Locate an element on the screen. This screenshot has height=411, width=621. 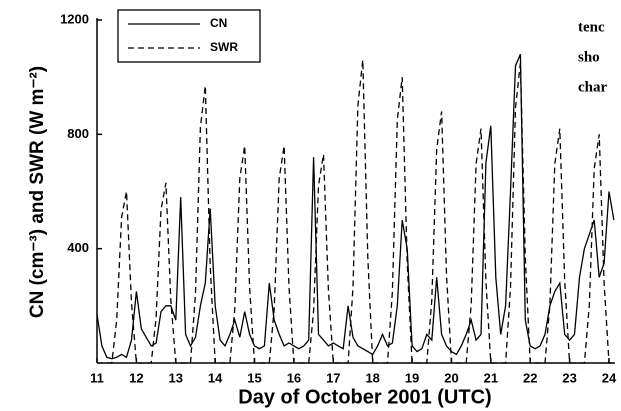
x-tick-label: 18 is located at coordinates (372, 377).